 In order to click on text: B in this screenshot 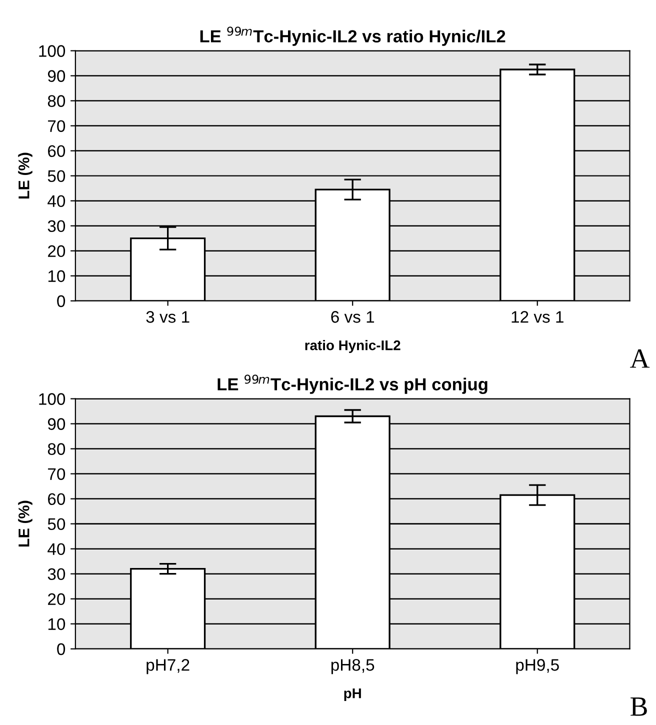, I will do `click(638, 706)`.